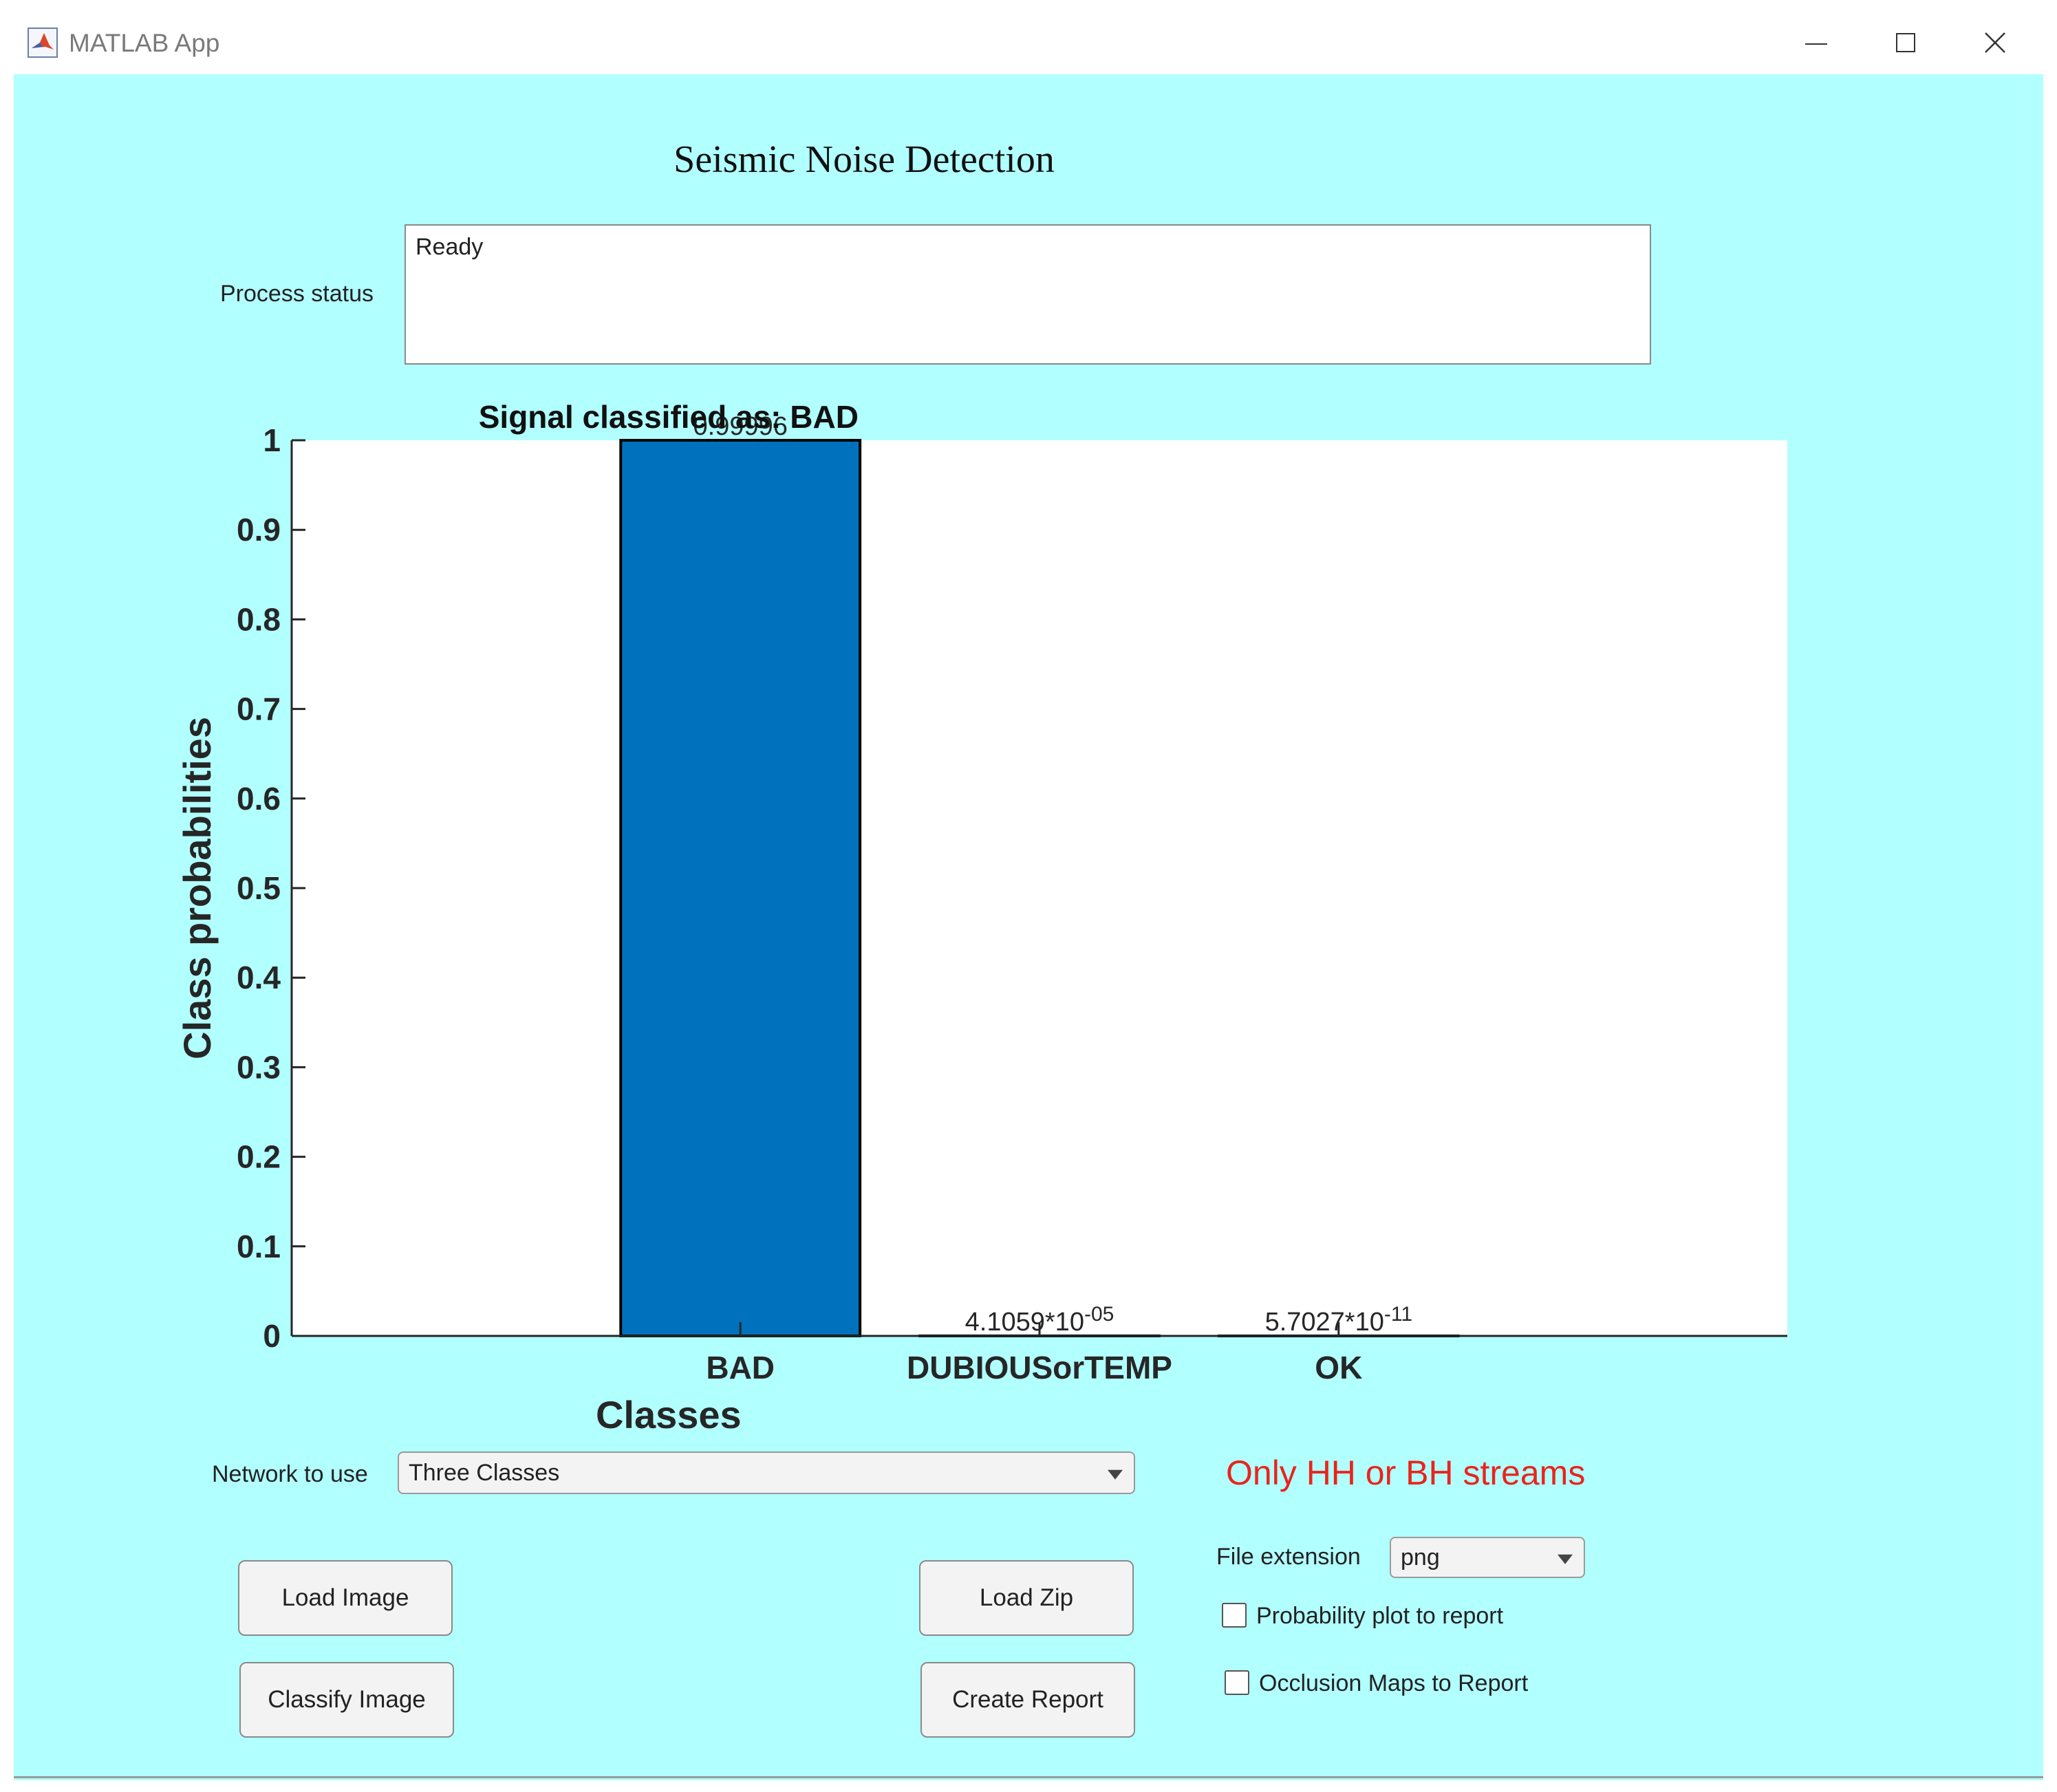 The height and width of the screenshot is (1792, 2057). I want to click on window-titlebar, so click(1028, 37).